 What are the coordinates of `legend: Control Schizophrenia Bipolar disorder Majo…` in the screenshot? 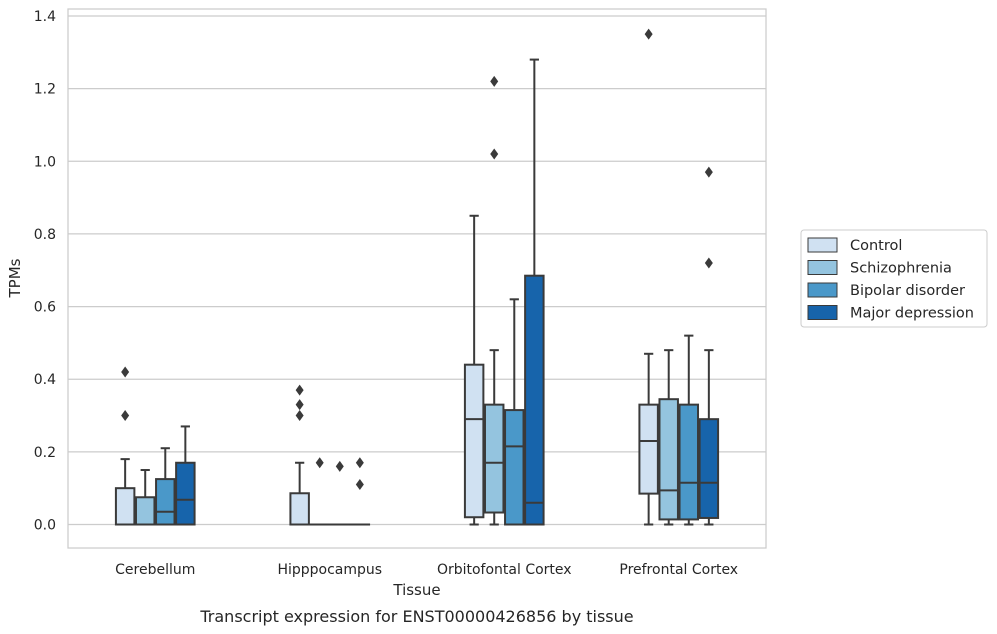 It's located at (894, 278).